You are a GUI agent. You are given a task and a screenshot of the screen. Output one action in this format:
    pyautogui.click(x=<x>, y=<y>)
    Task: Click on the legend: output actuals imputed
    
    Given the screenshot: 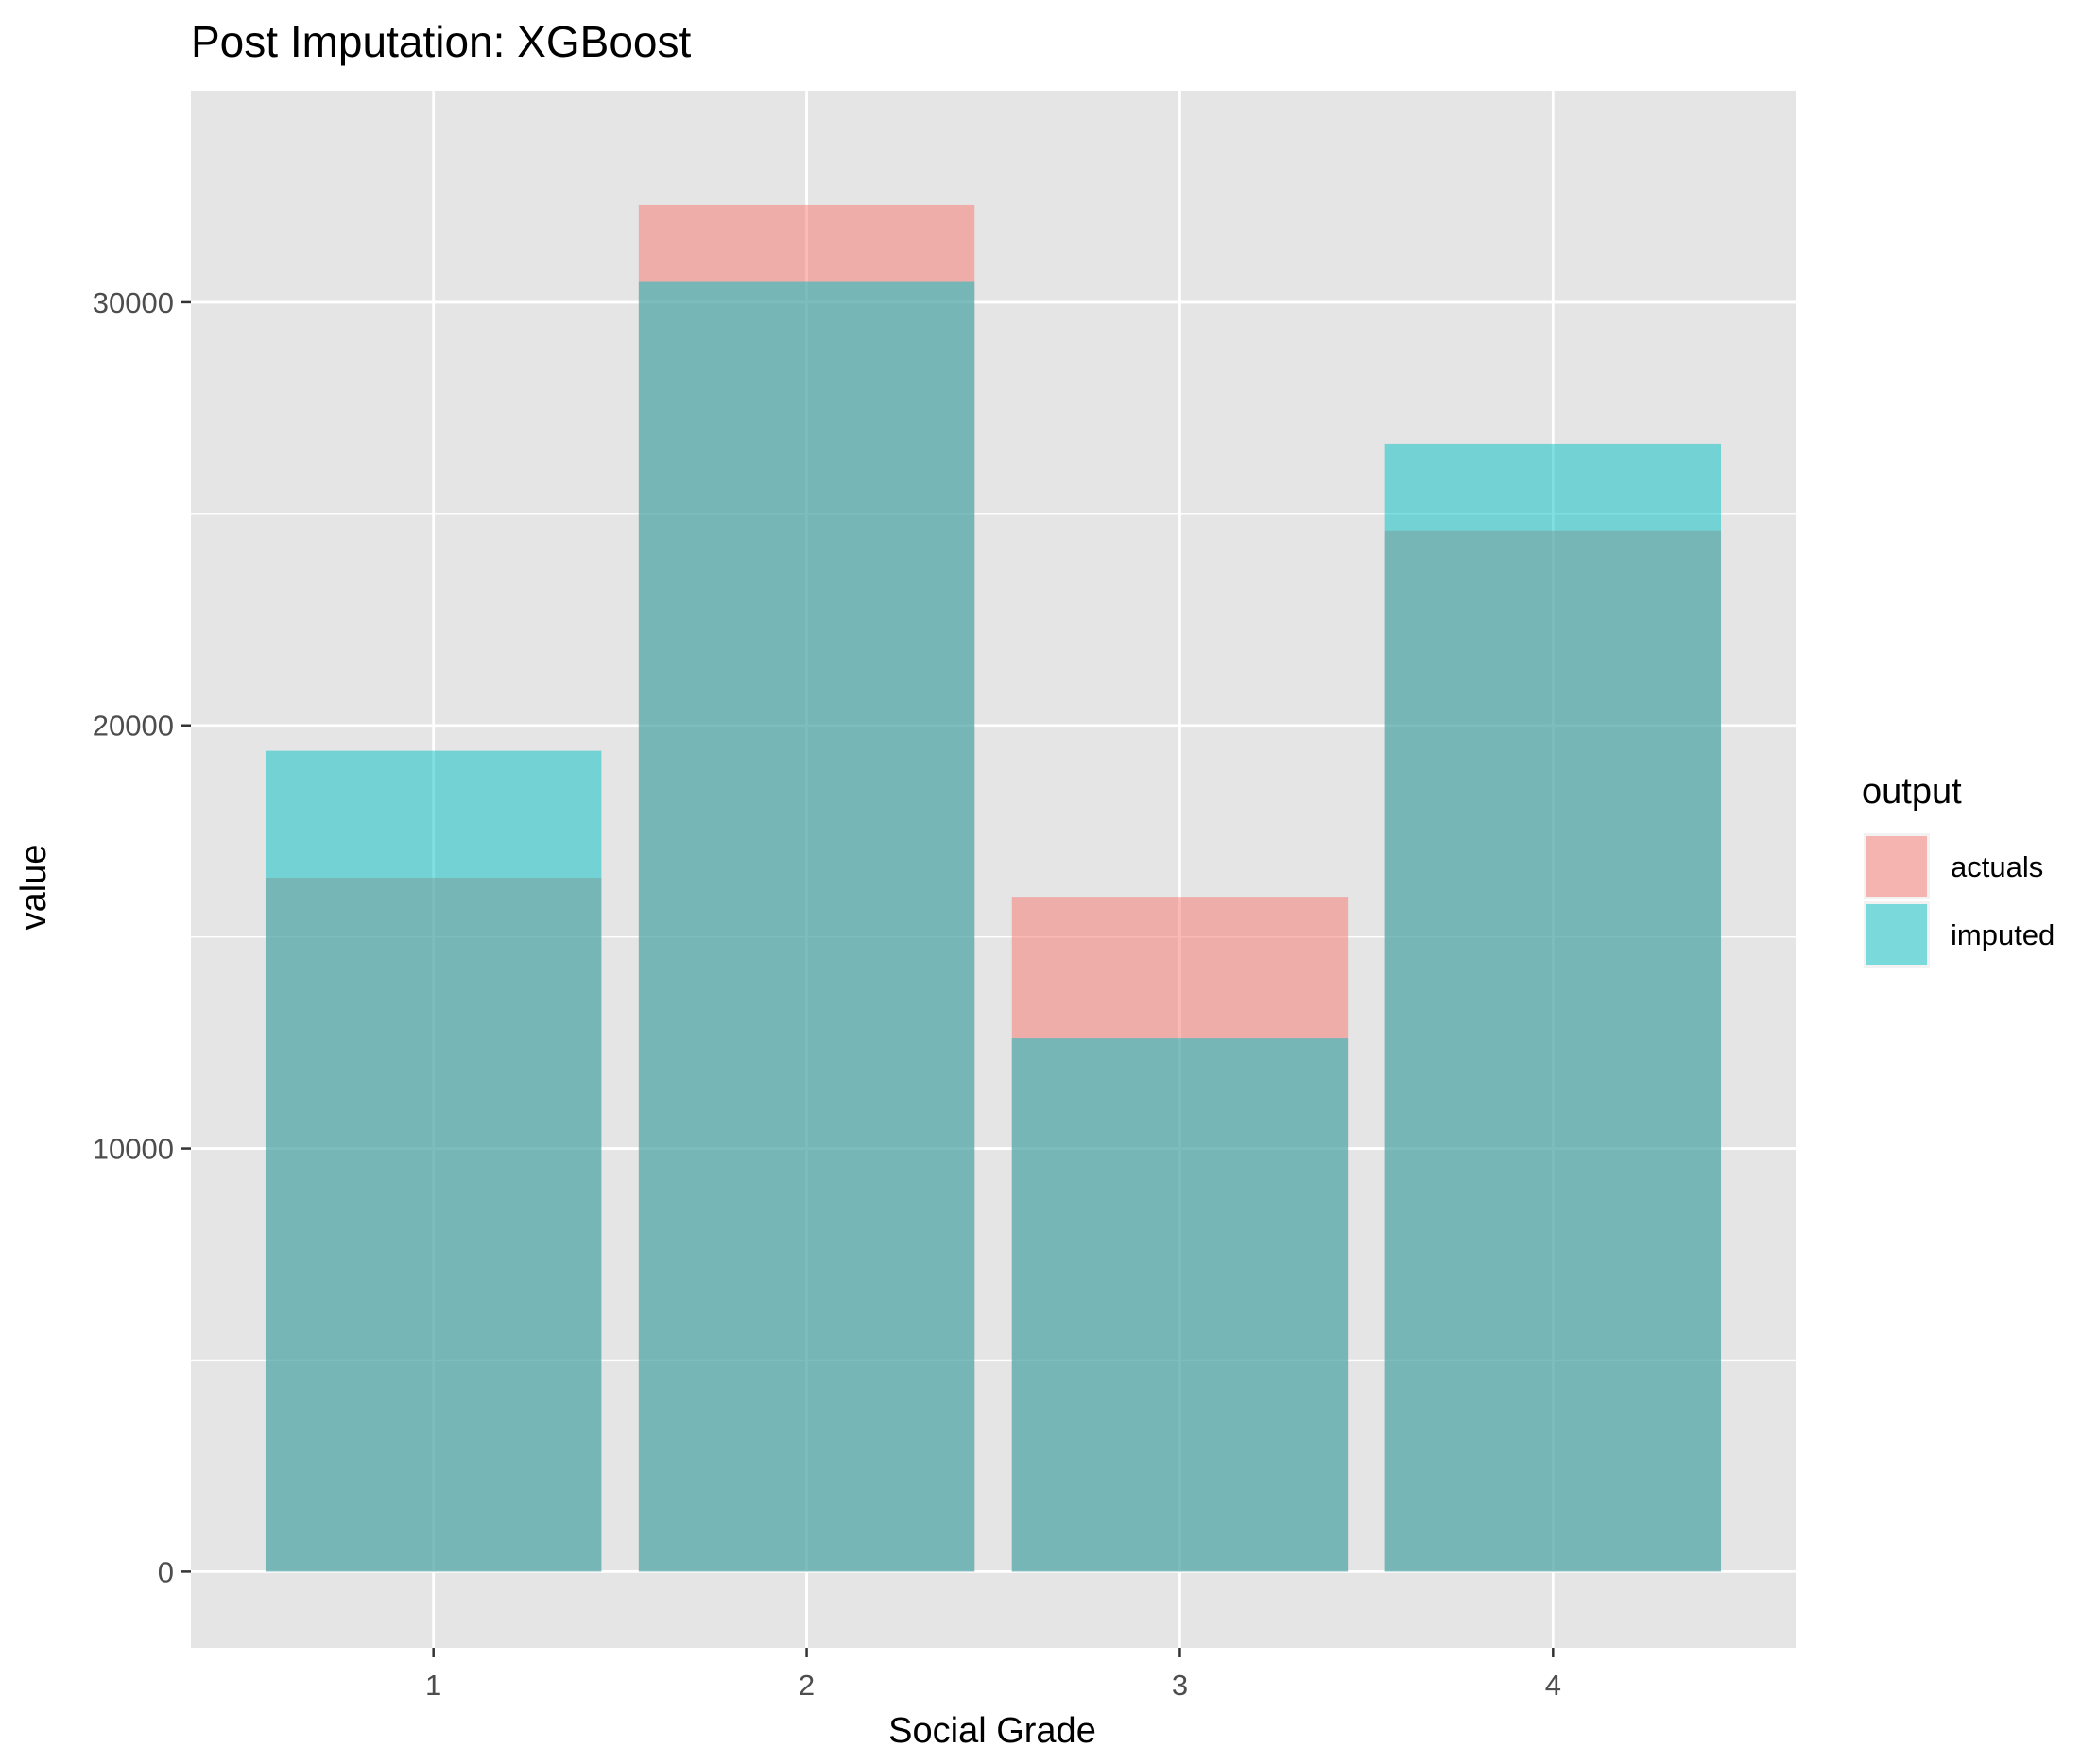 What is the action you would take?
    pyautogui.click(x=1958, y=870)
    